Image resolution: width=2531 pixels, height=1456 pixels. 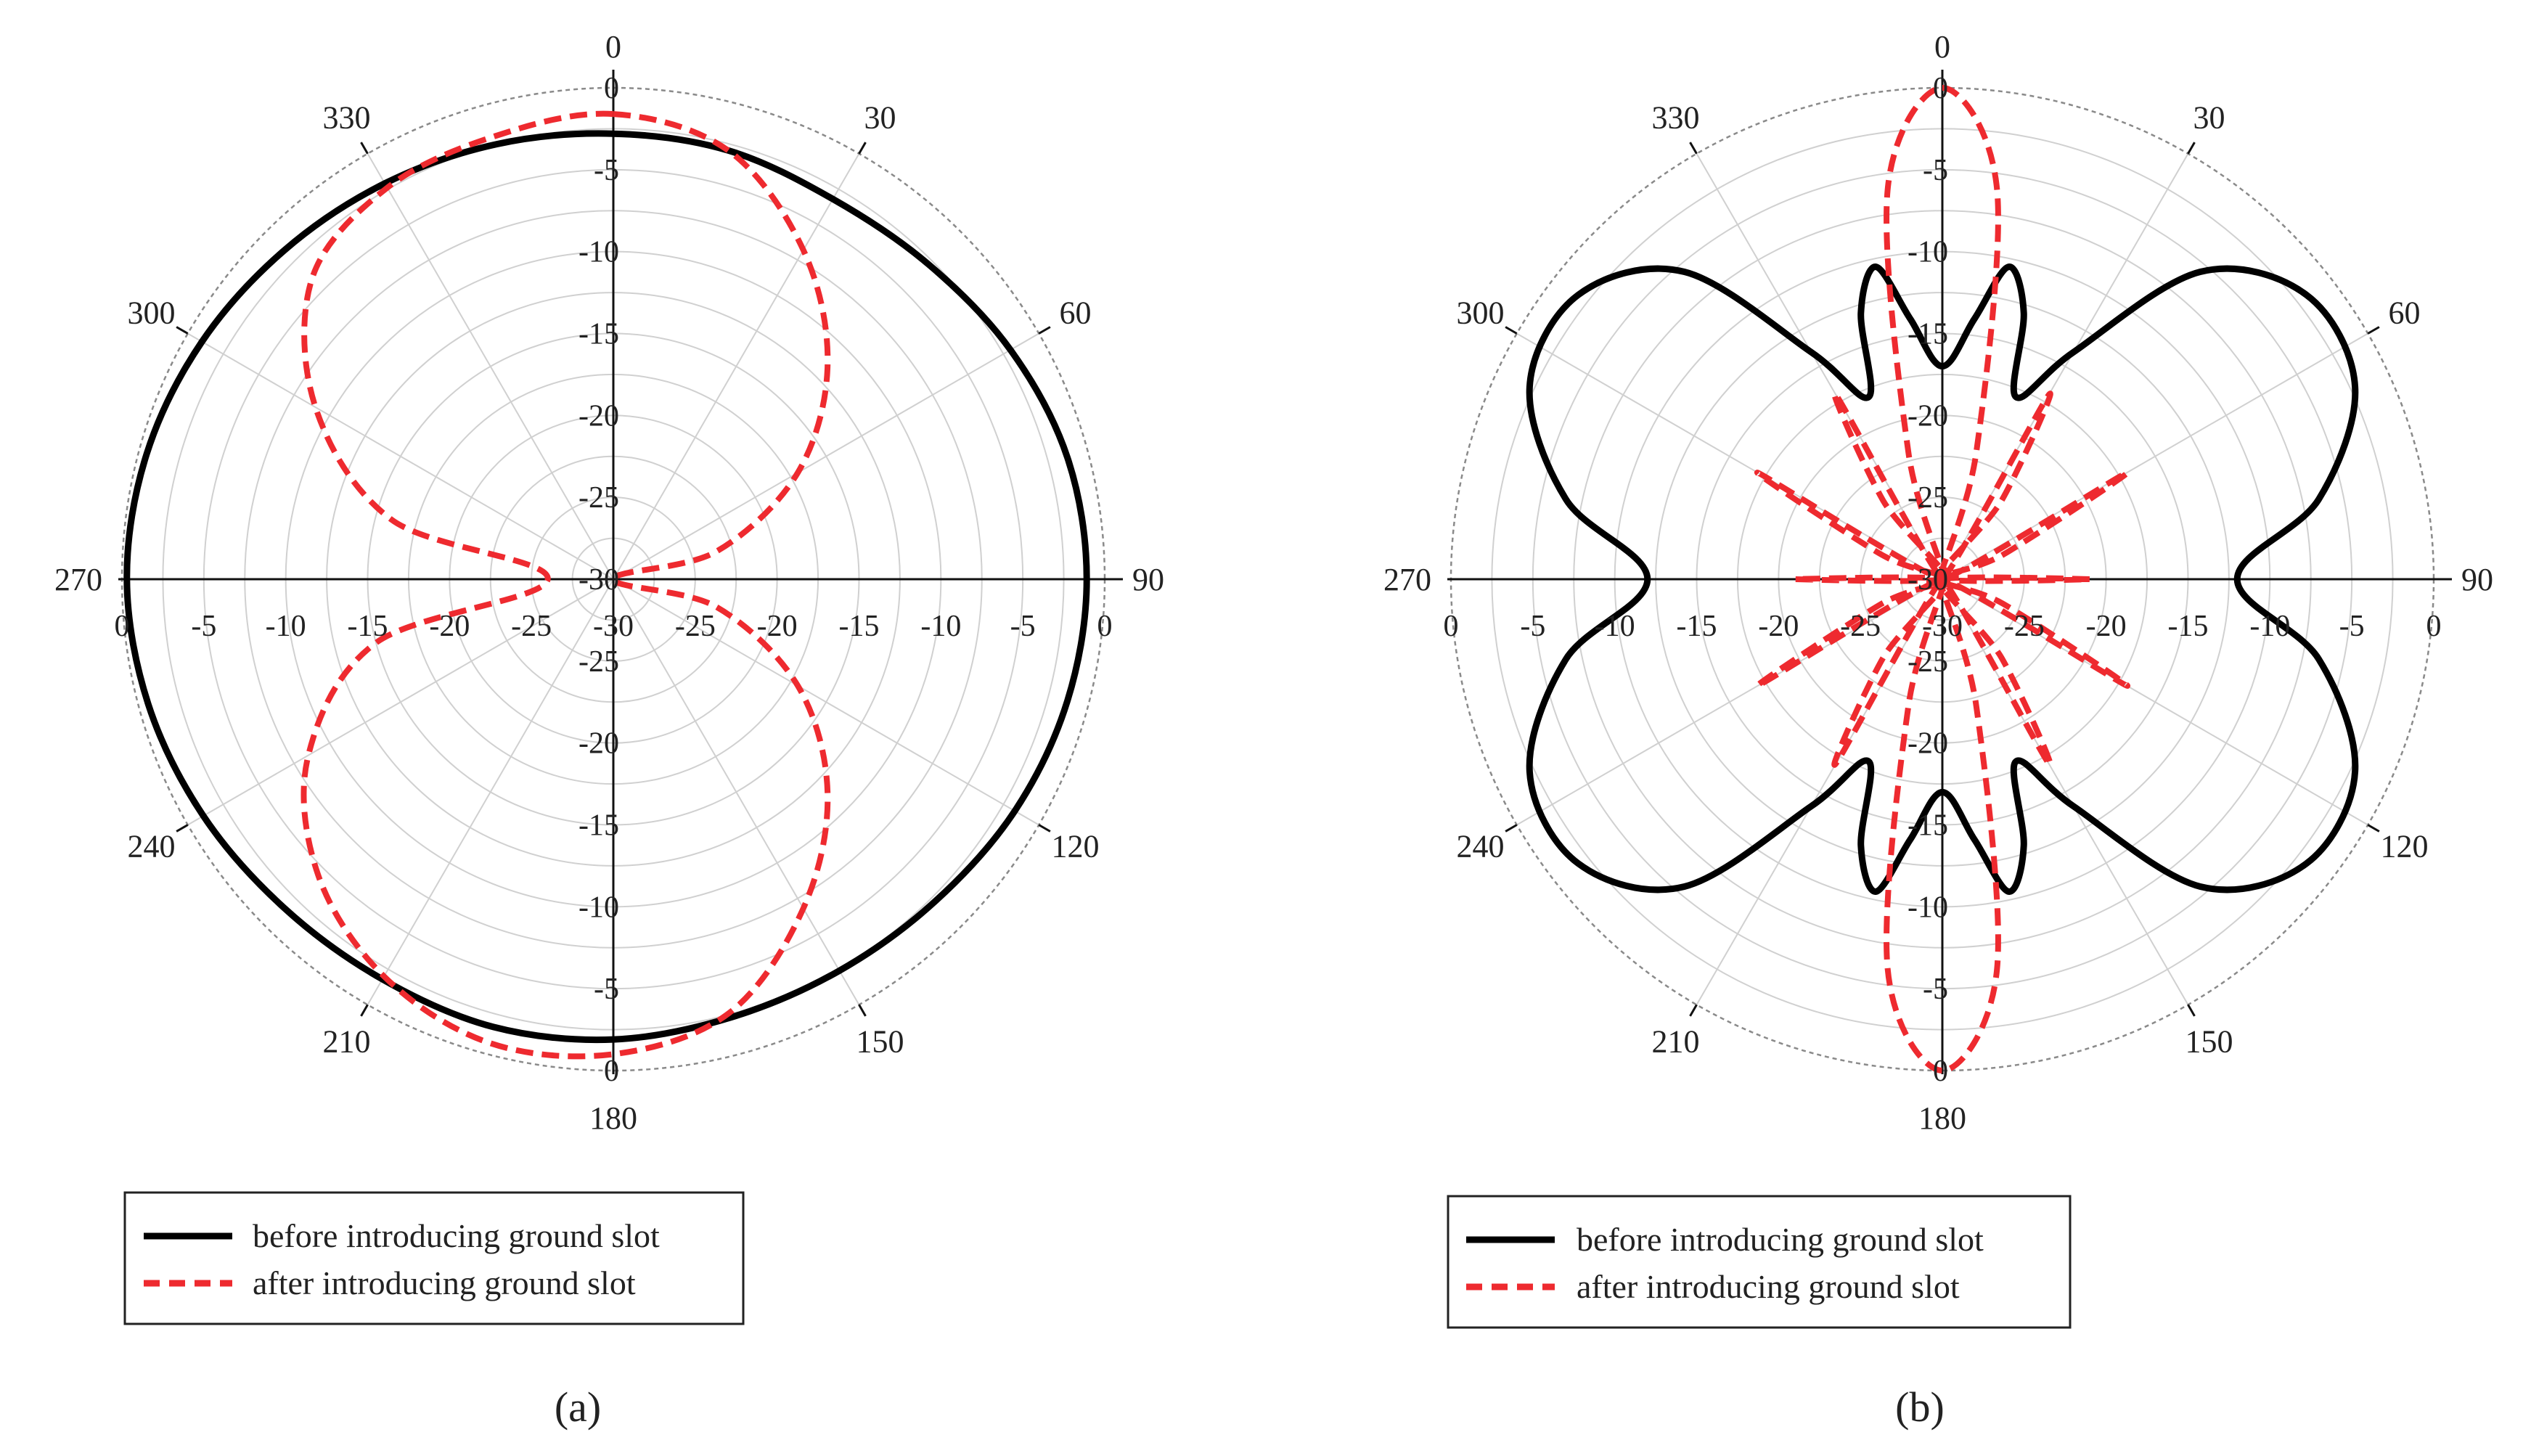 What do you see at coordinates (444, 1282) in the screenshot?
I see `legend-label-after-a: after introducing ground slot` at bounding box center [444, 1282].